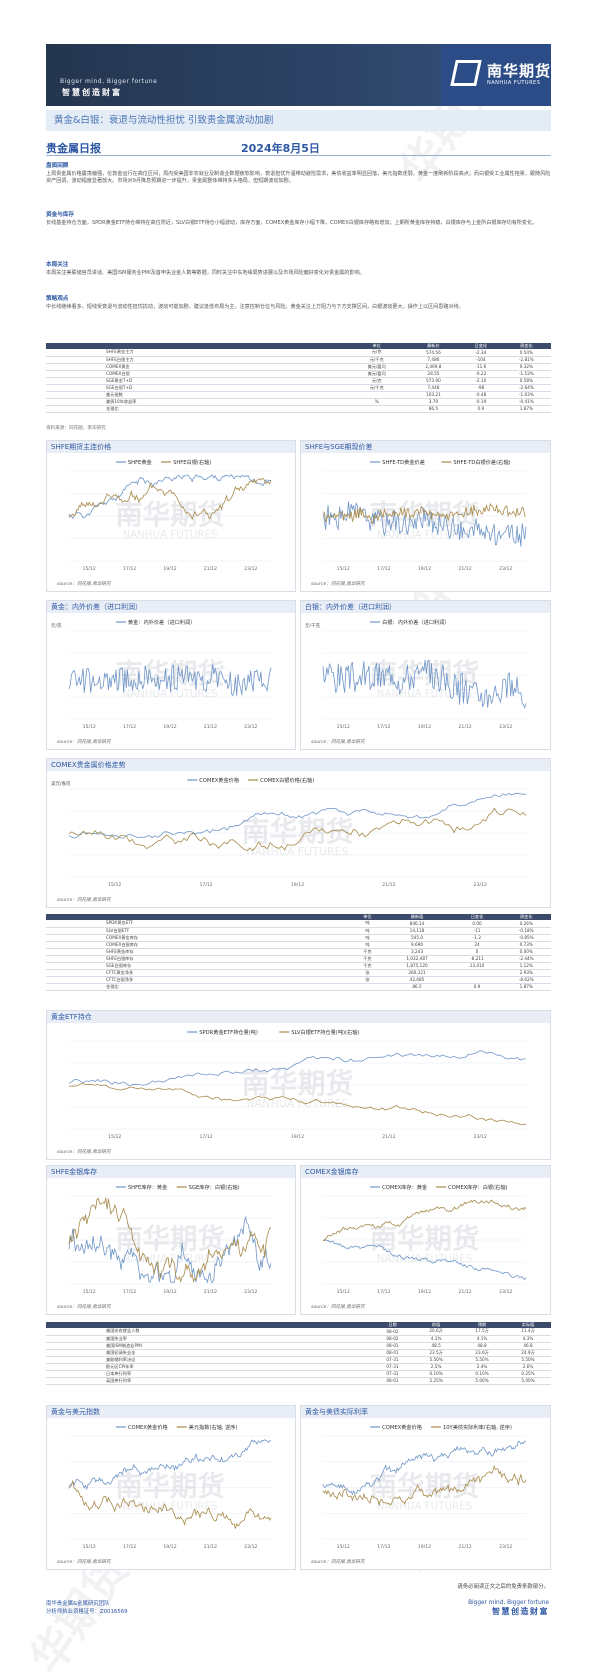 This screenshot has height=1680, width=595. What do you see at coordinates (196, 374) in the screenshot?
I see `table-cell: COMEX白银` at bounding box center [196, 374].